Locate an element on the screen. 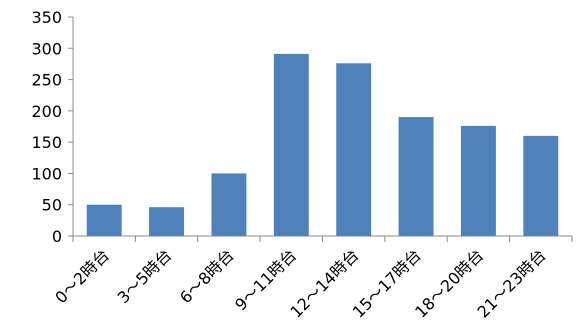 This screenshot has width=581, height=336. y-tick-label: 50 is located at coordinates (52, 205).